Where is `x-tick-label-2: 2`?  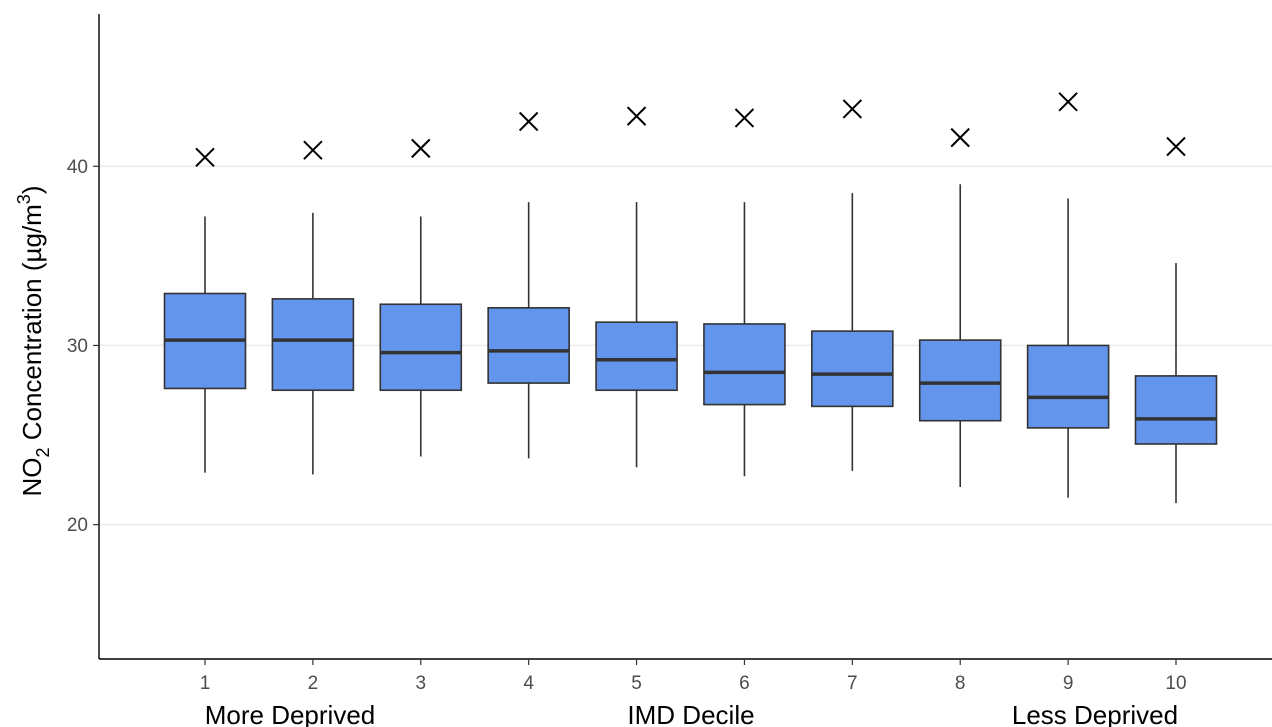 x-tick-label-2: 2 is located at coordinates (313, 683).